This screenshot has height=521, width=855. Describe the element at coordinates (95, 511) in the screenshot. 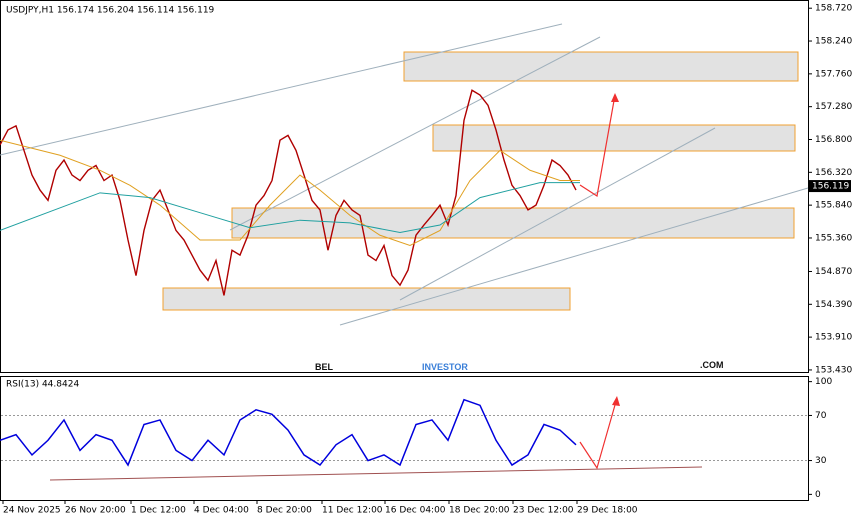

I see `x-tick-label: 26 Nov 20:00` at that location.